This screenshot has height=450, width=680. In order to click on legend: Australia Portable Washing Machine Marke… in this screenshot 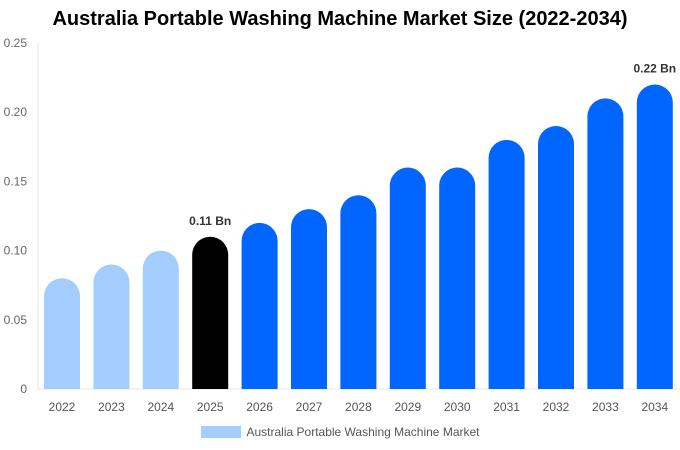, I will do `click(340, 432)`.